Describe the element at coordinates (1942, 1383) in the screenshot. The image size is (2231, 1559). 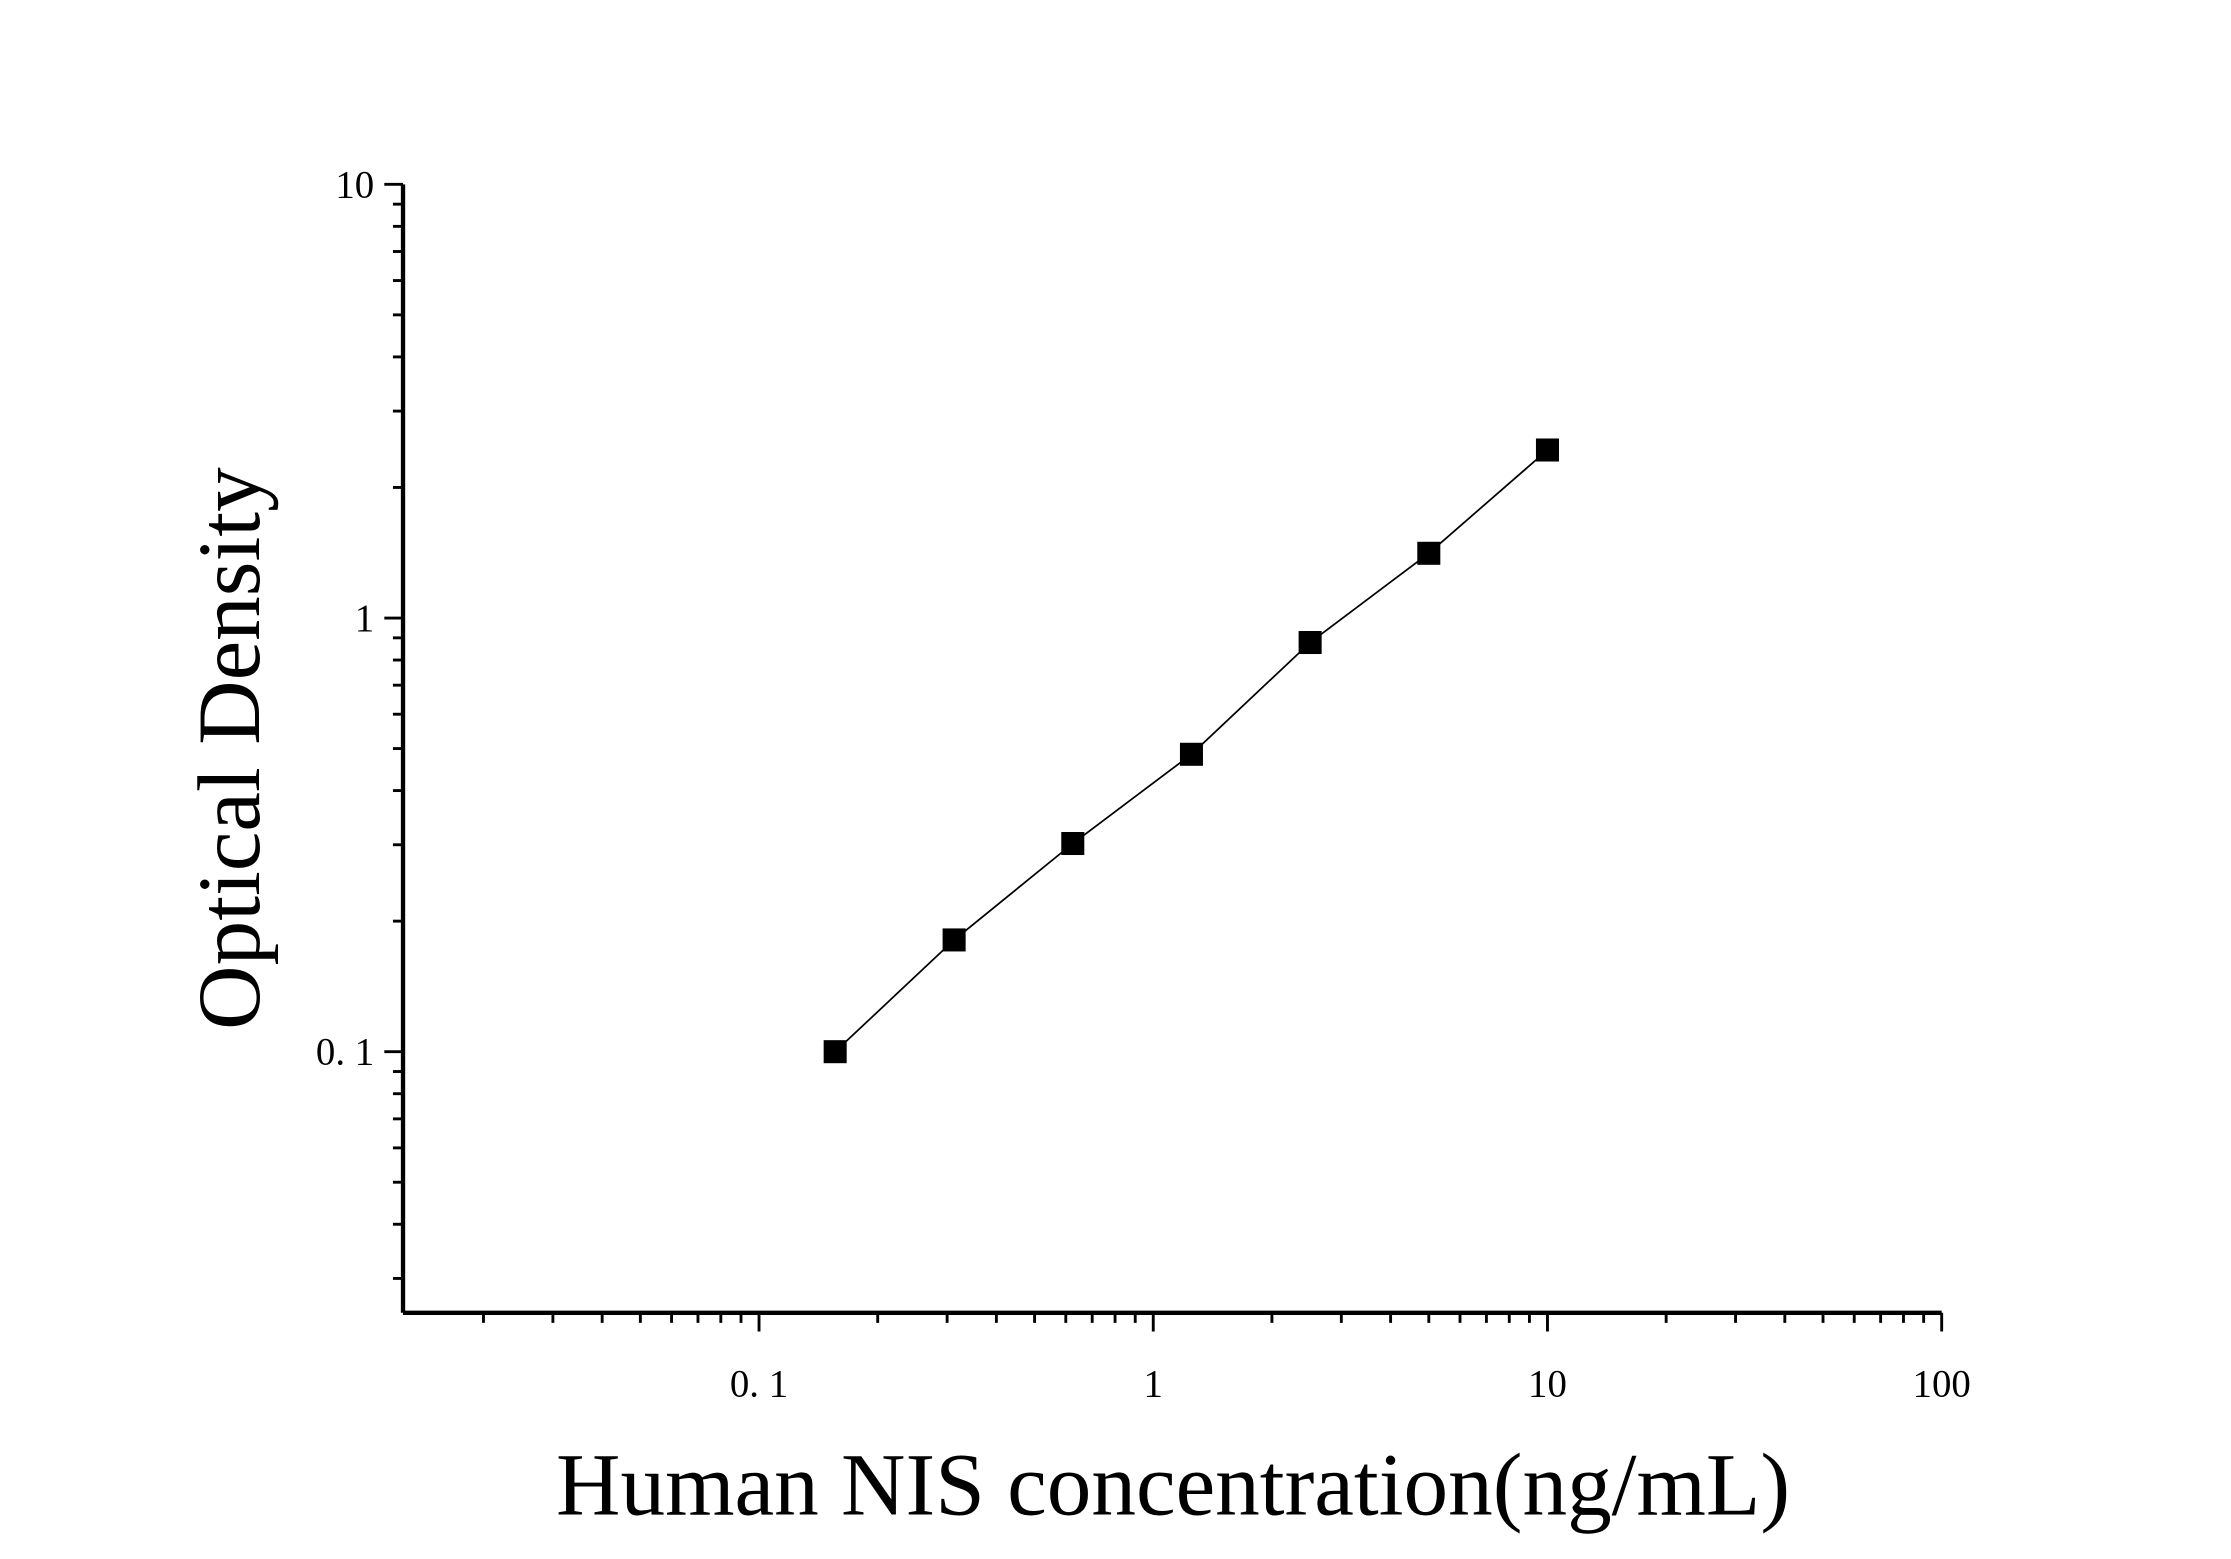
I see `x-tick-label: 100` at that location.